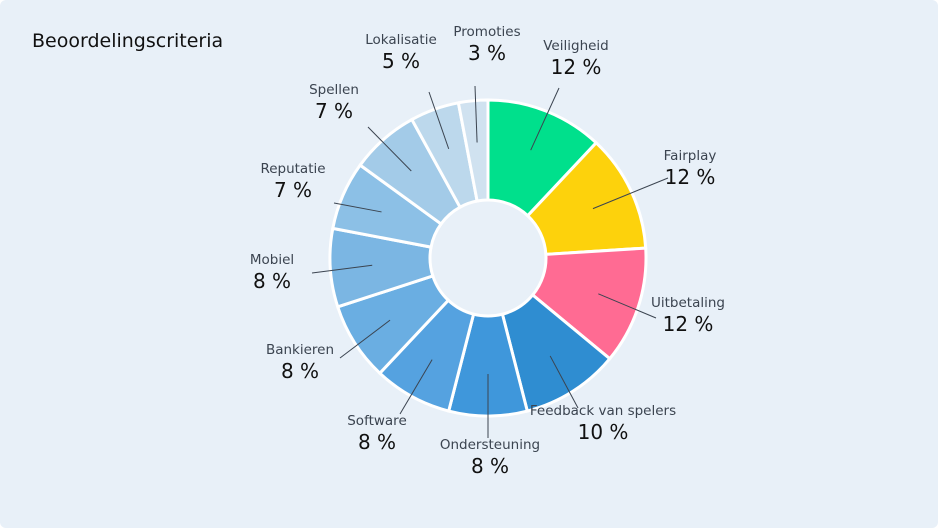  What do you see at coordinates (688, 324) in the screenshot?
I see `slice-value-uitbetaling: 12 %` at bounding box center [688, 324].